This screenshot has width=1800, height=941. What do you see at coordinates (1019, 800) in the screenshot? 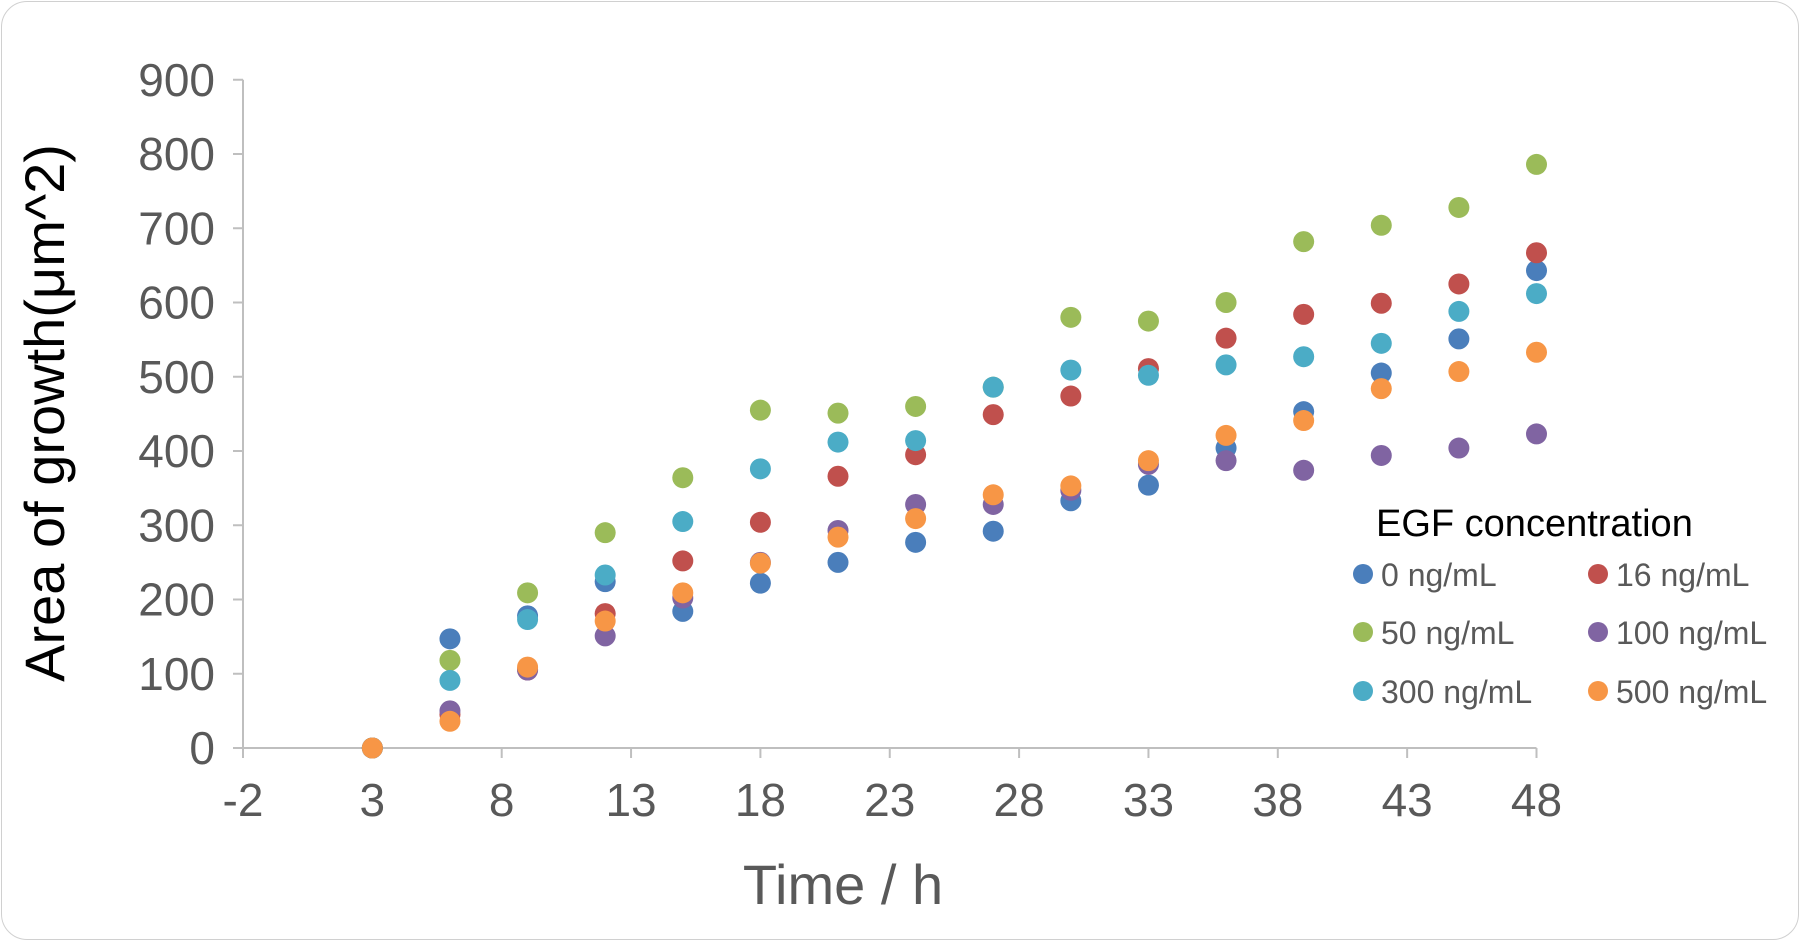
I see `x-tick-label: 28` at bounding box center [1019, 800].